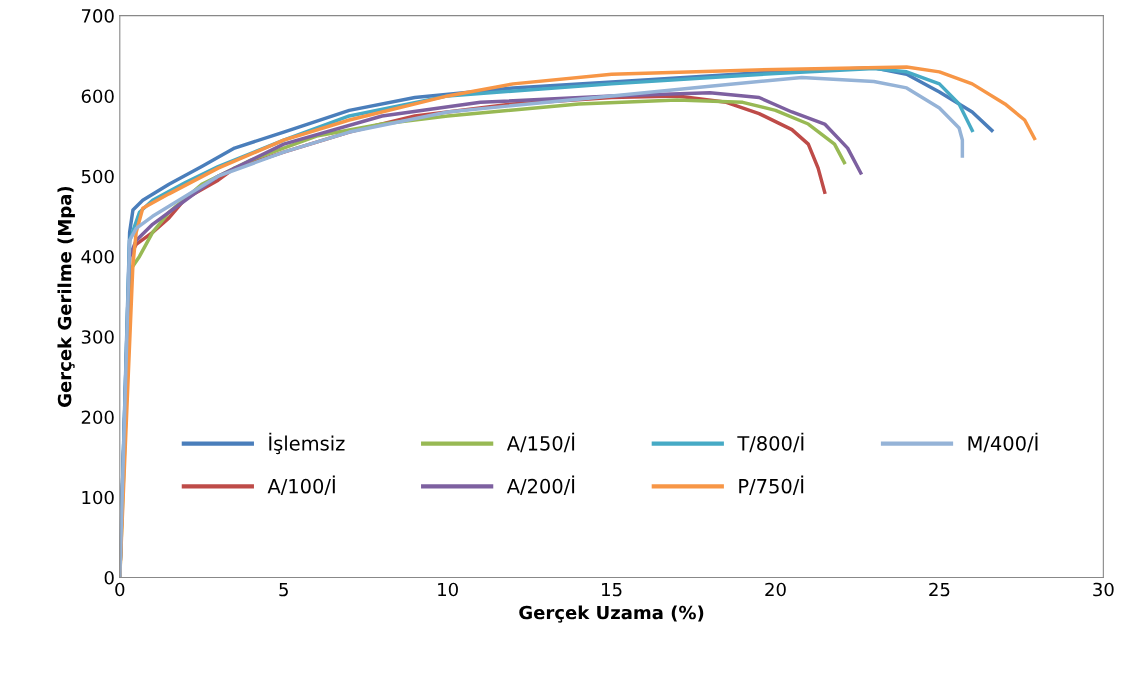  Describe the element at coordinates (97, 96) in the screenshot. I see `y-tick-label: 600` at that location.